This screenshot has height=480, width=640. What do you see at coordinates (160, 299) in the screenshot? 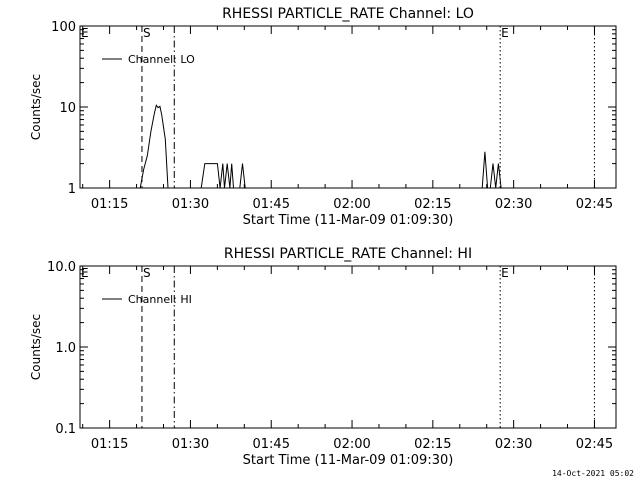
I see `legend-label: Channel: HI` at bounding box center [160, 299].